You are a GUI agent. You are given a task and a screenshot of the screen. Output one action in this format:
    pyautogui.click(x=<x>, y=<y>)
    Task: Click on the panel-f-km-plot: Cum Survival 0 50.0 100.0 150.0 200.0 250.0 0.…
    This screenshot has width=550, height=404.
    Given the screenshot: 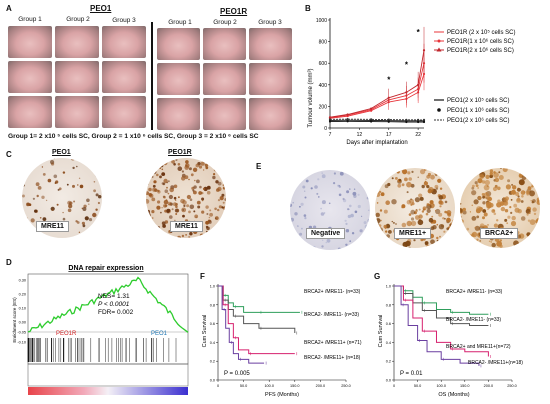 What is the action you would take?
    pyautogui.click(x=282, y=341)
    